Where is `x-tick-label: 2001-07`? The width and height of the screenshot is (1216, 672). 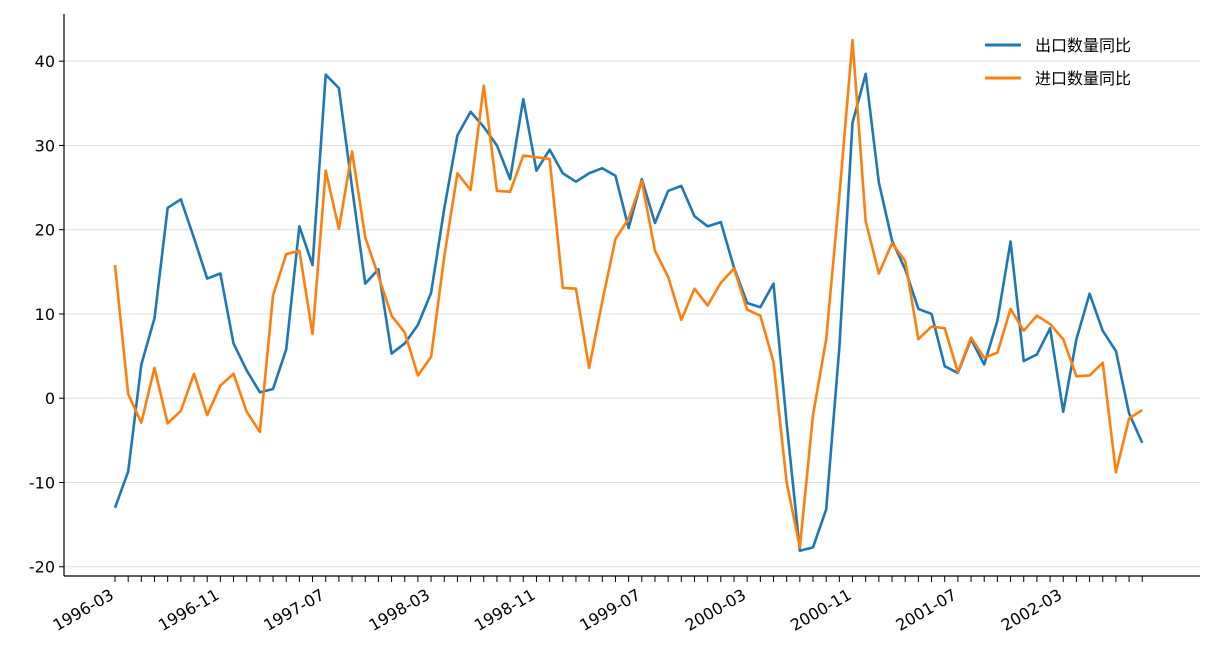
x-tick-label: 2001-07 is located at coordinates (925, 610).